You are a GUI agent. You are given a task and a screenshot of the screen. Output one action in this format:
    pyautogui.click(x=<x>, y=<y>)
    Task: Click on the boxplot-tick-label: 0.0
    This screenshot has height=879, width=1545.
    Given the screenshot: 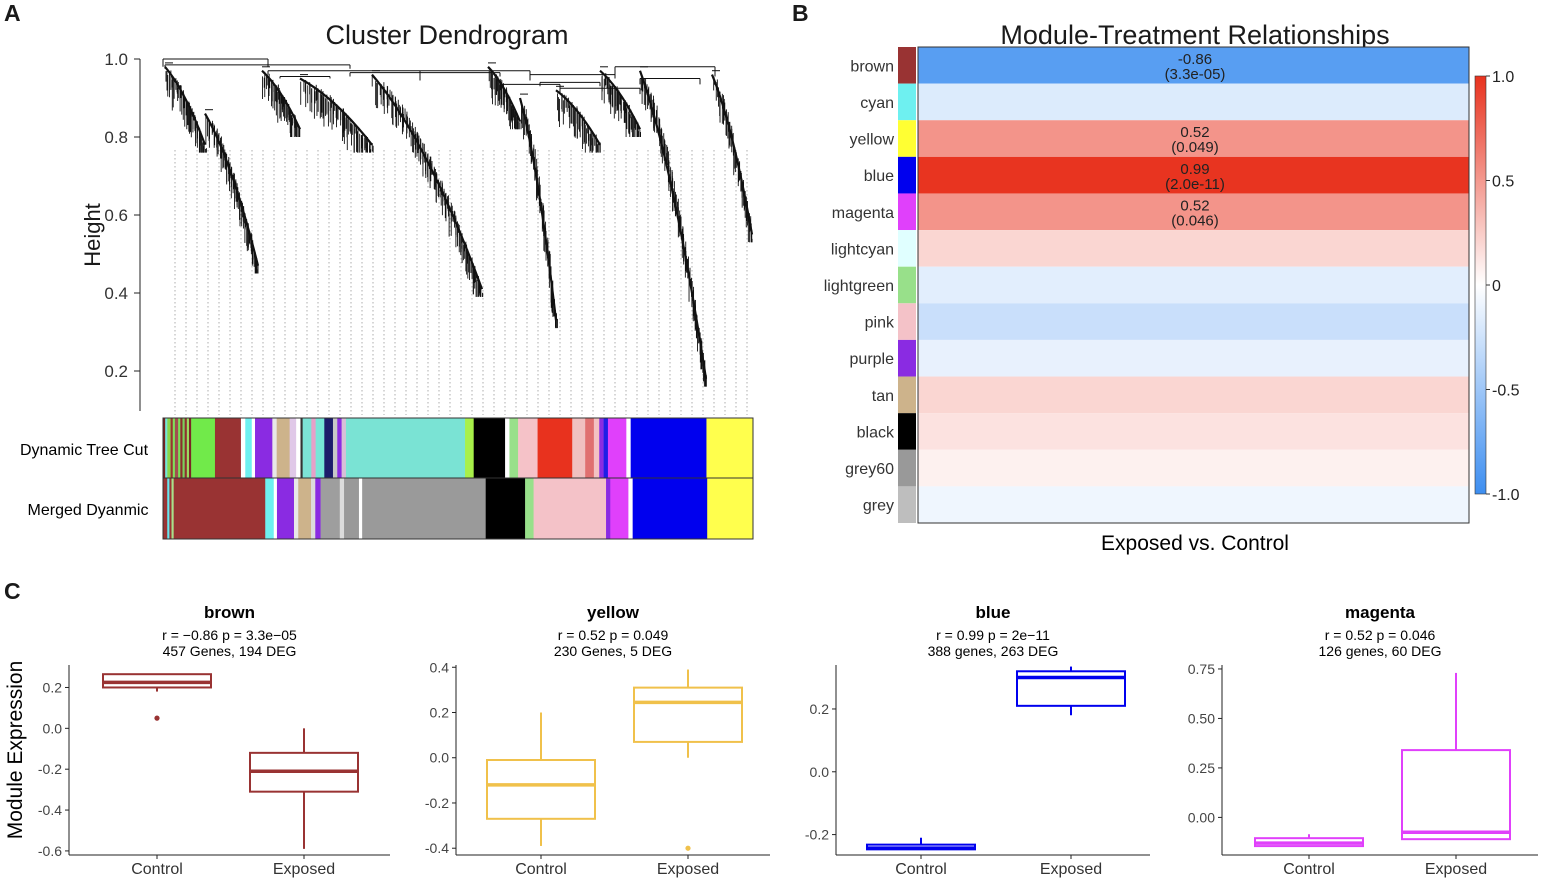 What is the action you would take?
    pyautogui.click(x=820, y=772)
    